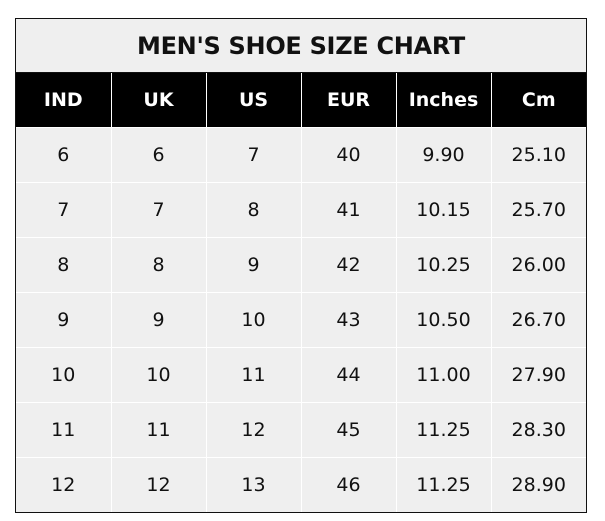 This screenshot has width=605, height=521. I want to click on cell-cm: 28.30, so click(538, 430).